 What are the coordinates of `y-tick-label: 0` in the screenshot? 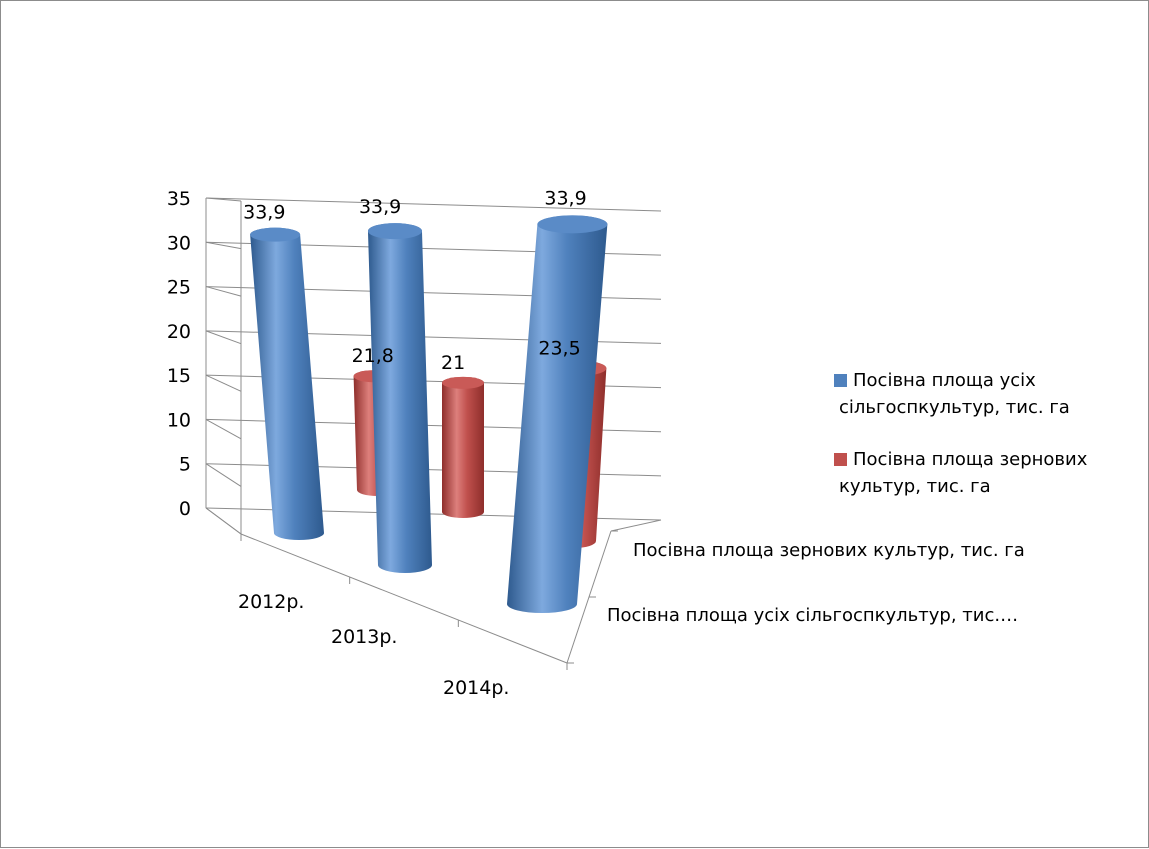 It's located at (185, 509).